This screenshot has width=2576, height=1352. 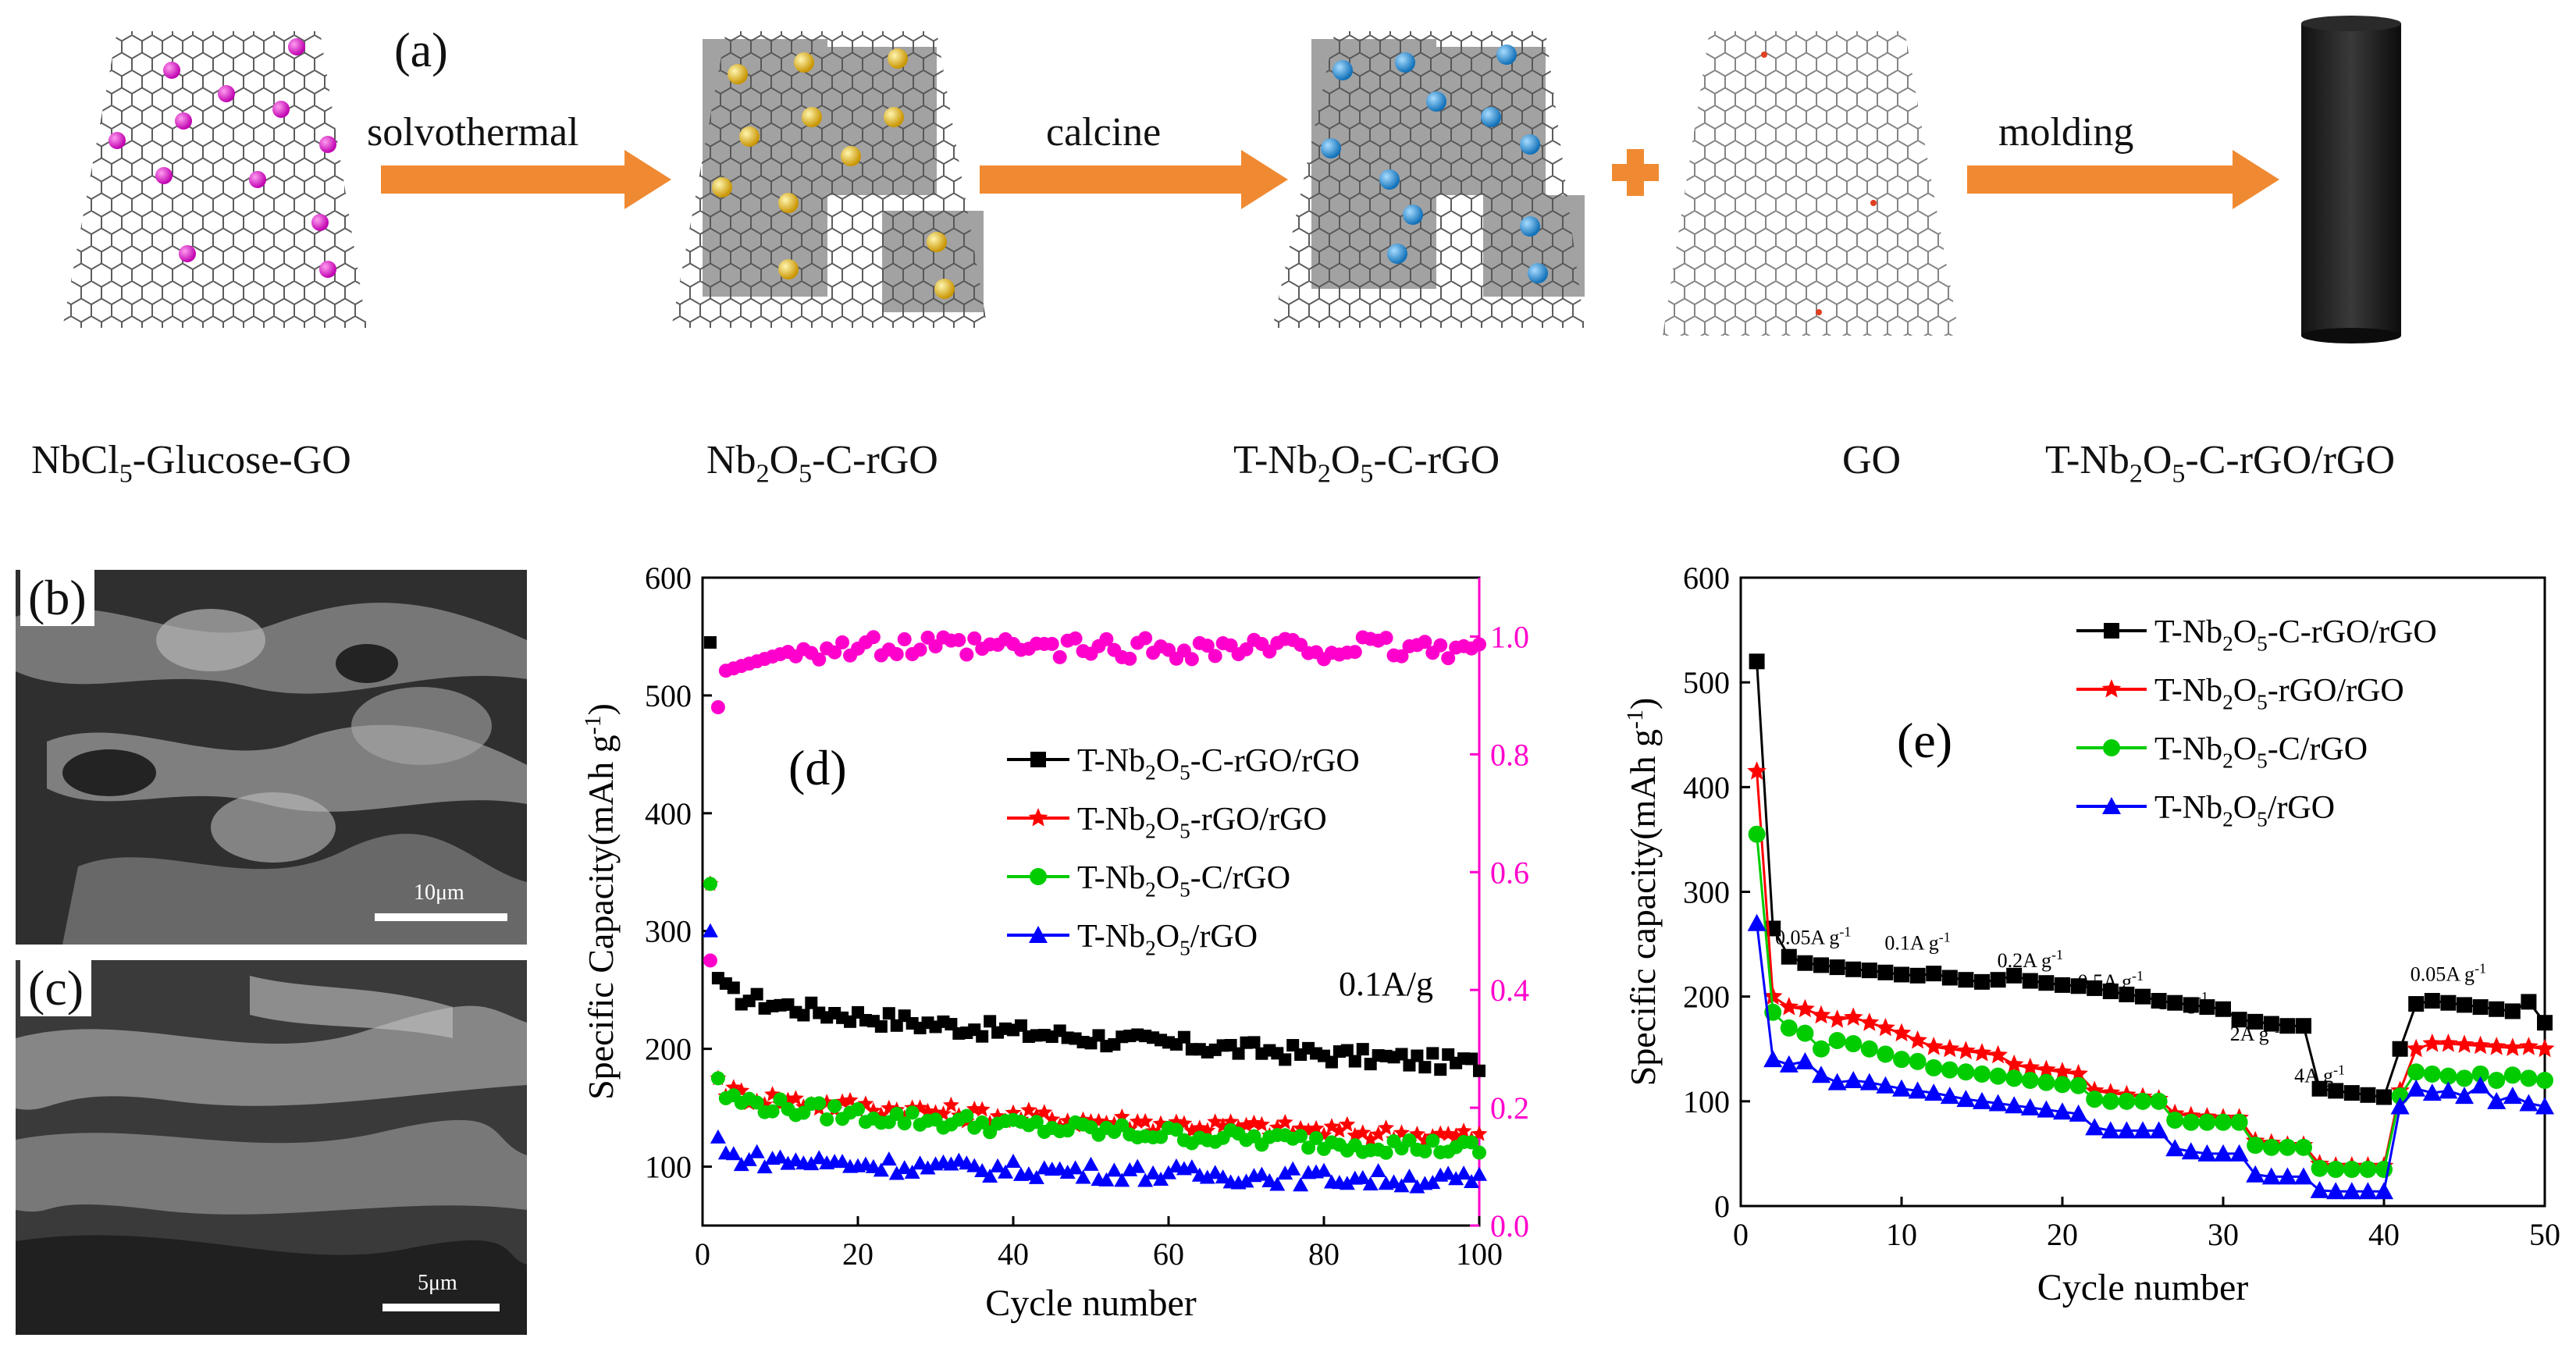 What do you see at coordinates (437, 1283) in the screenshot?
I see `scalebar-c-text: 5μm` at bounding box center [437, 1283].